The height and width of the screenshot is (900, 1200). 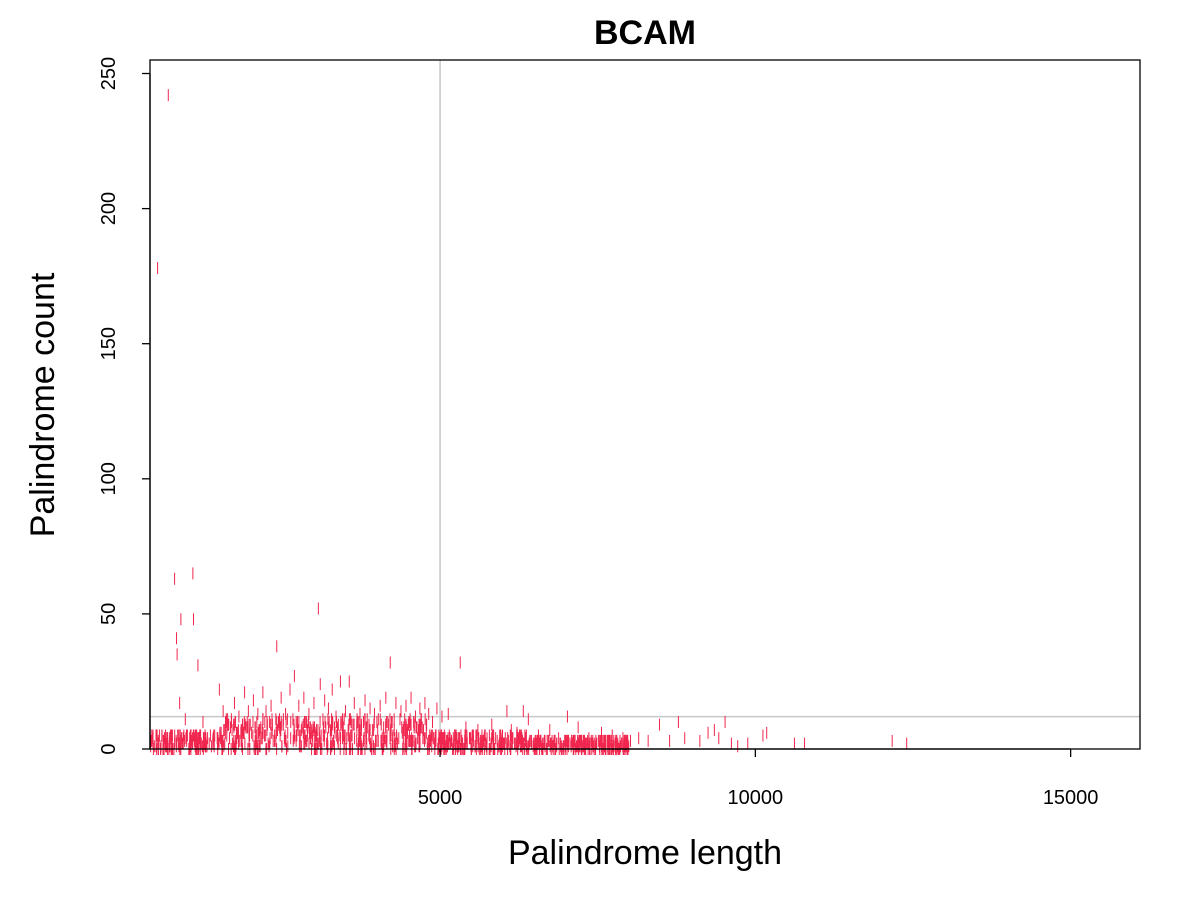 I want to click on y-tick-label: 0, so click(x=109, y=748).